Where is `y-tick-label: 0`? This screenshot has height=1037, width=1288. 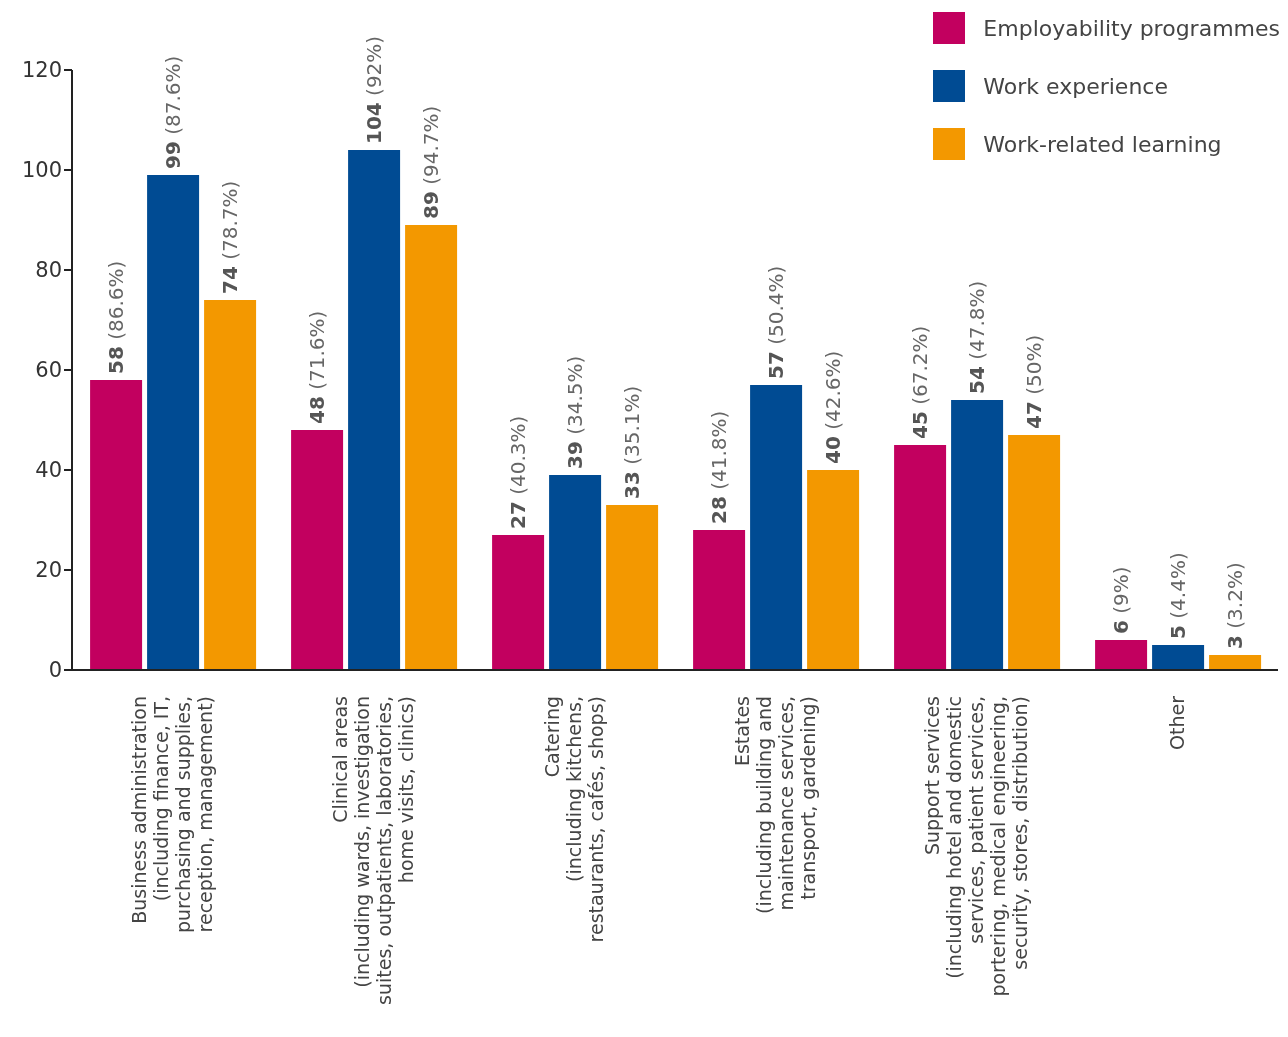
y-tick-label: 0 is located at coordinates (55, 670).